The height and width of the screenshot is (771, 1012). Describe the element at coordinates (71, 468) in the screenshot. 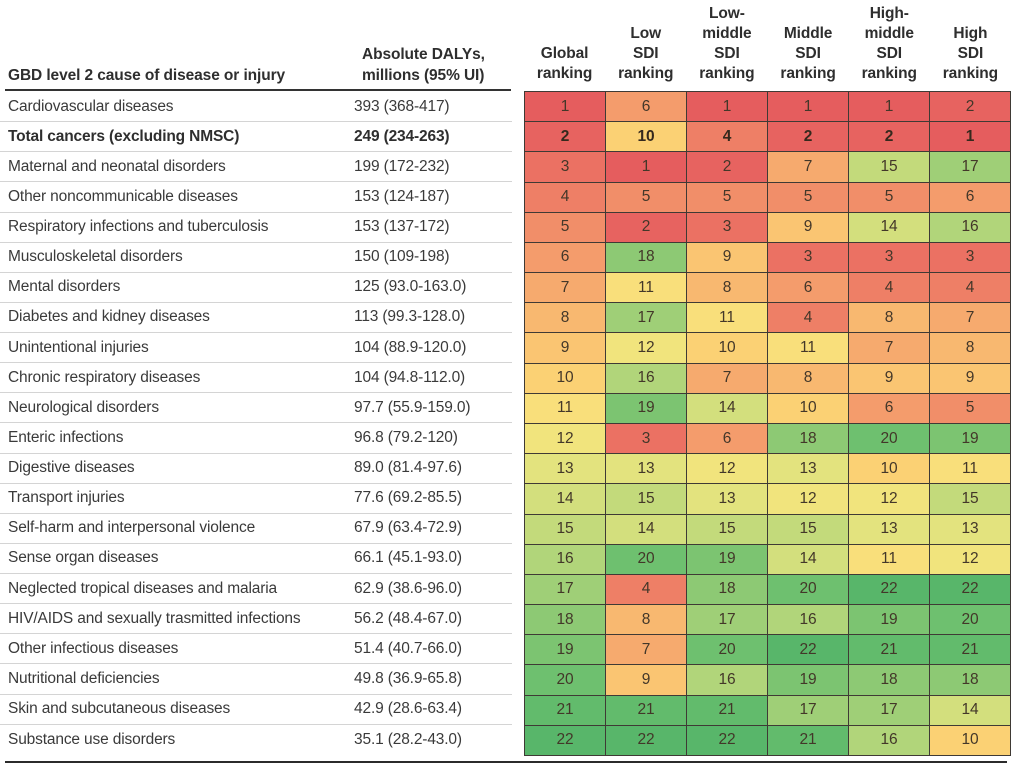

I see `cause-cell: Digestive diseases` at that location.